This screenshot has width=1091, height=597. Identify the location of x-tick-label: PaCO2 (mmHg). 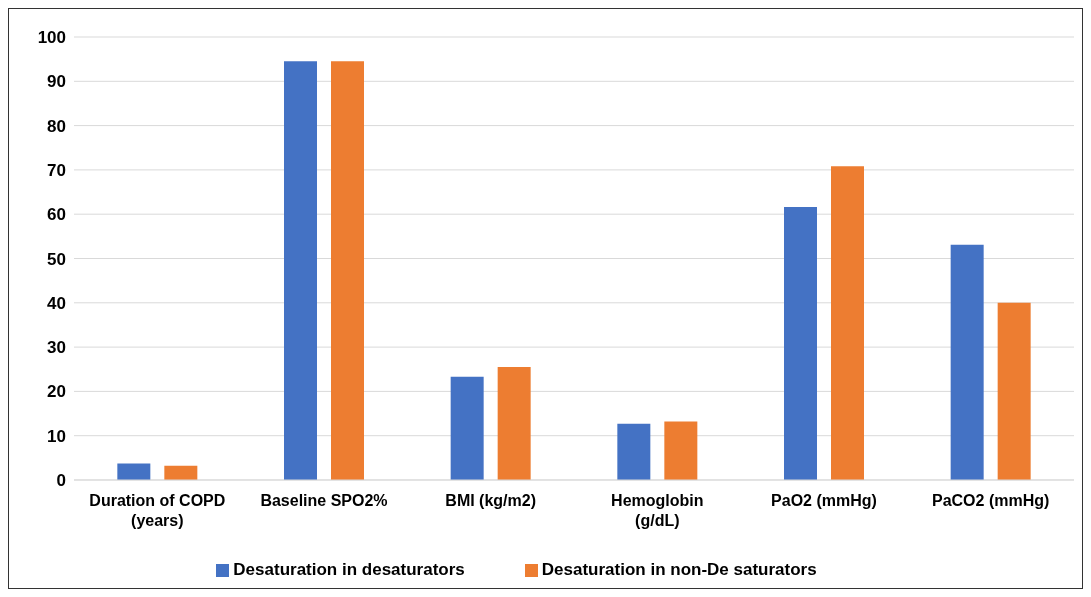
(990, 500).